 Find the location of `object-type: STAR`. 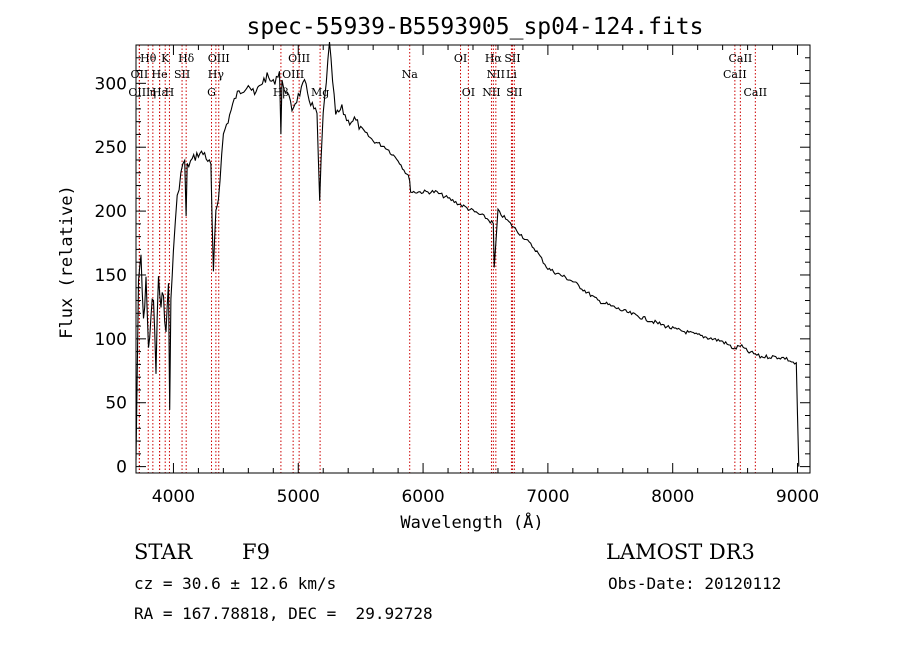

object-type: STAR is located at coordinates (163, 552).